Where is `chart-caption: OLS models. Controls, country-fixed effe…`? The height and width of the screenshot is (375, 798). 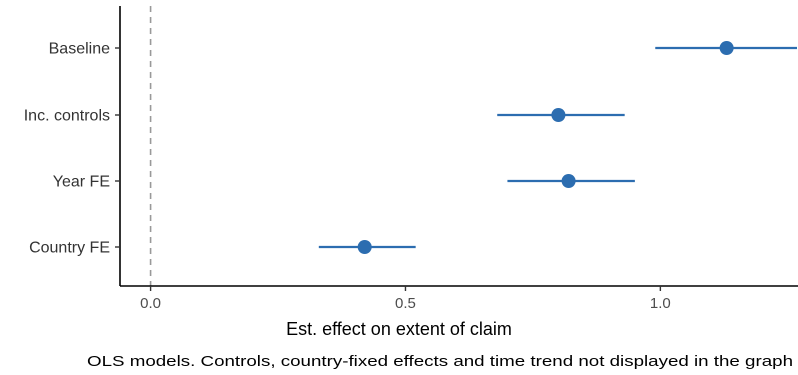 chart-caption: OLS models. Controls, country-fixed effe… is located at coordinates (440, 361).